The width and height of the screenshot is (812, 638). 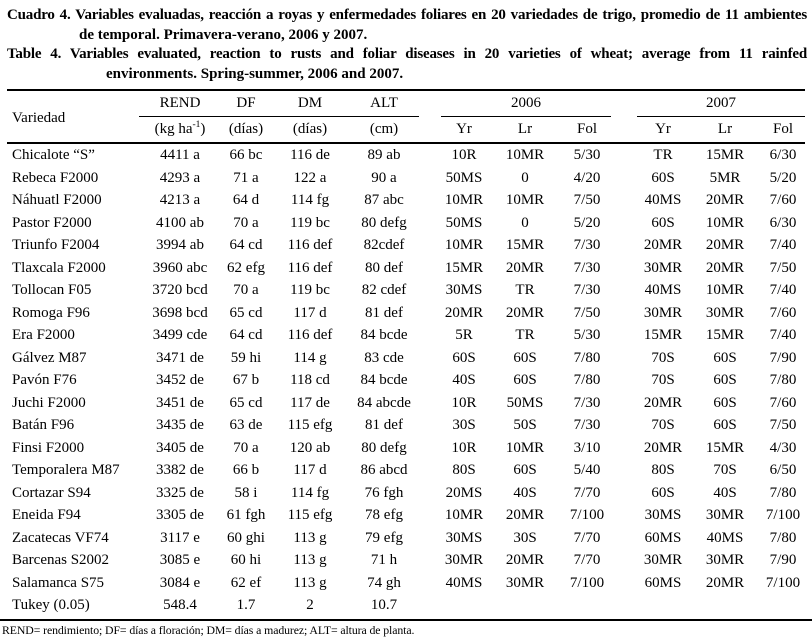 I want to click on cell-fol07: 7/80, so click(x=783, y=492).